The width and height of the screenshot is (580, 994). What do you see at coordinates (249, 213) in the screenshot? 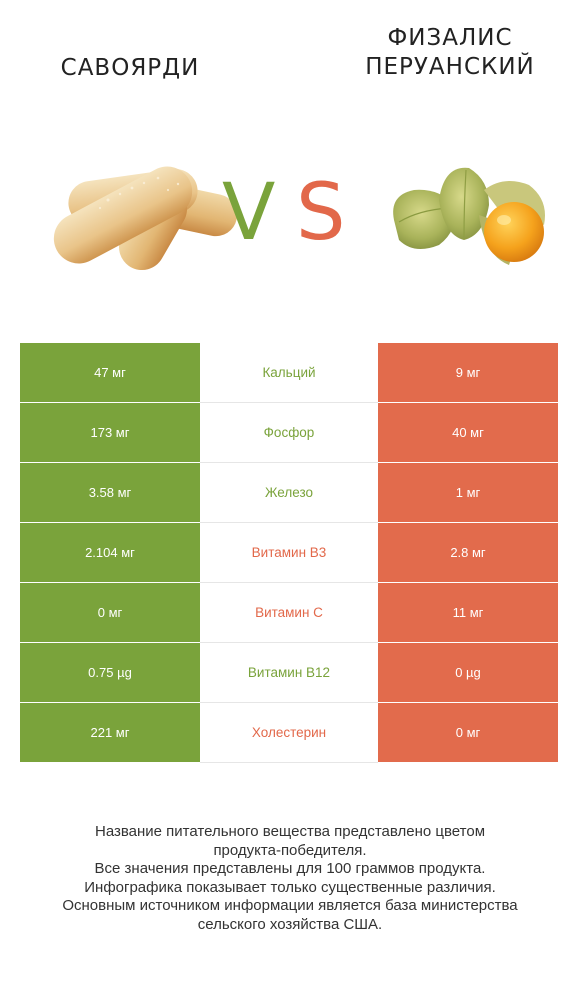
I see `vs-letter-v: V` at bounding box center [249, 213].